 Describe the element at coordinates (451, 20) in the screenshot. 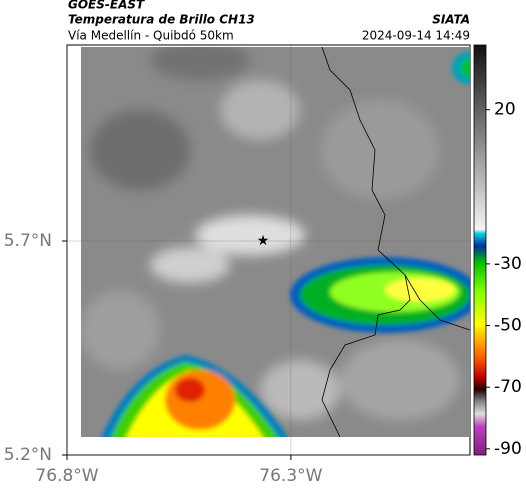

I see `source: SIATA` at that location.